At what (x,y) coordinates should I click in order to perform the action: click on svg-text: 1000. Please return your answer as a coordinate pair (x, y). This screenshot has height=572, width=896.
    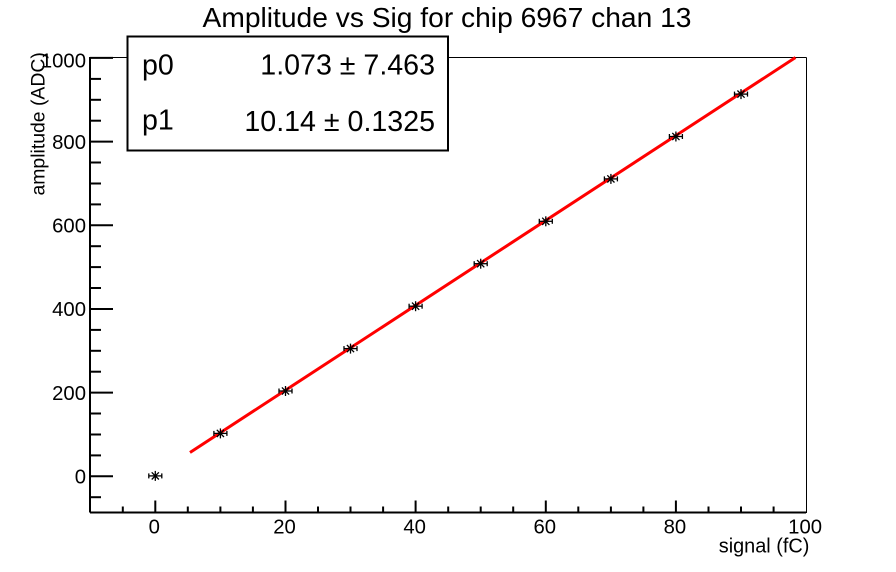
    Looking at the image, I should click on (63, 61).